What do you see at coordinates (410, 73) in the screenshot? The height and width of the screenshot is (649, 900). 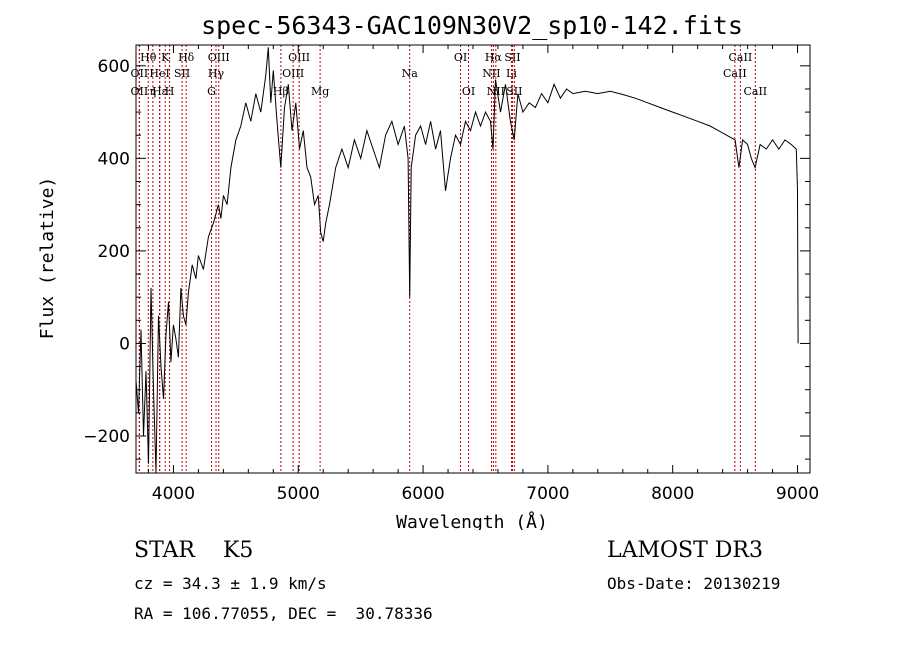 I see `line-label-17: Na` at bounding box center [410, 73].